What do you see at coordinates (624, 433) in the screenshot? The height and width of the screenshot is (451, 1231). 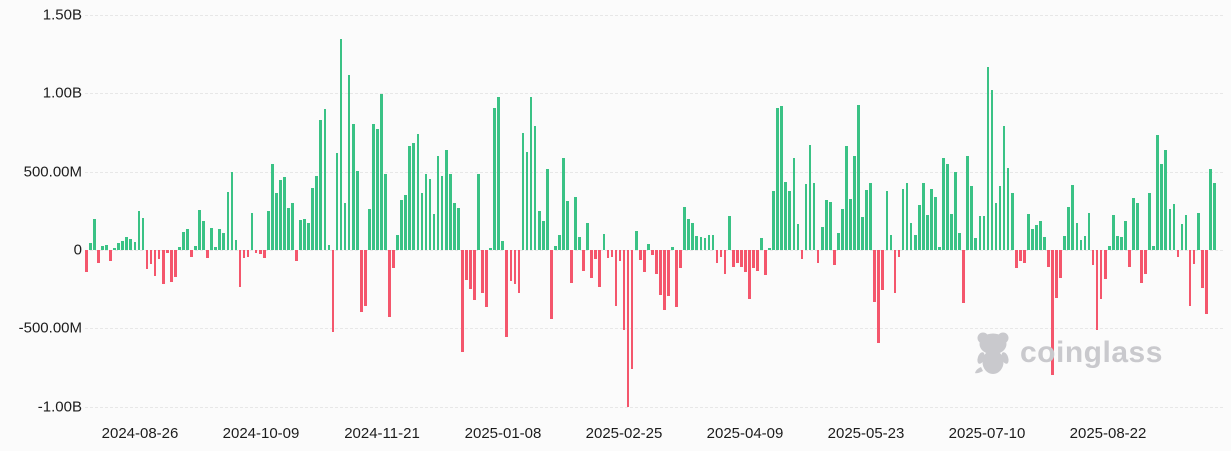 I see `x-tick-label: 2025-02-25` at bounding box center [624, 433].